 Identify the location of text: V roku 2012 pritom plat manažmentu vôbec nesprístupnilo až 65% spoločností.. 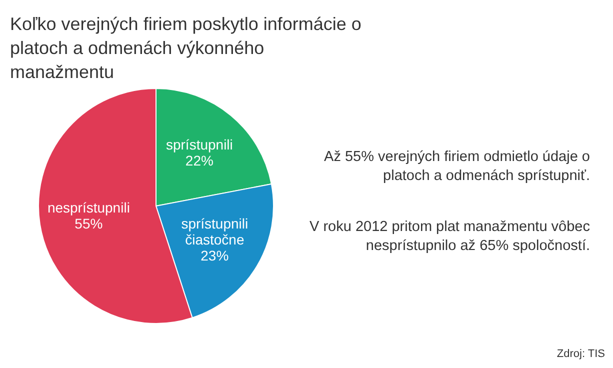
(449, 237).